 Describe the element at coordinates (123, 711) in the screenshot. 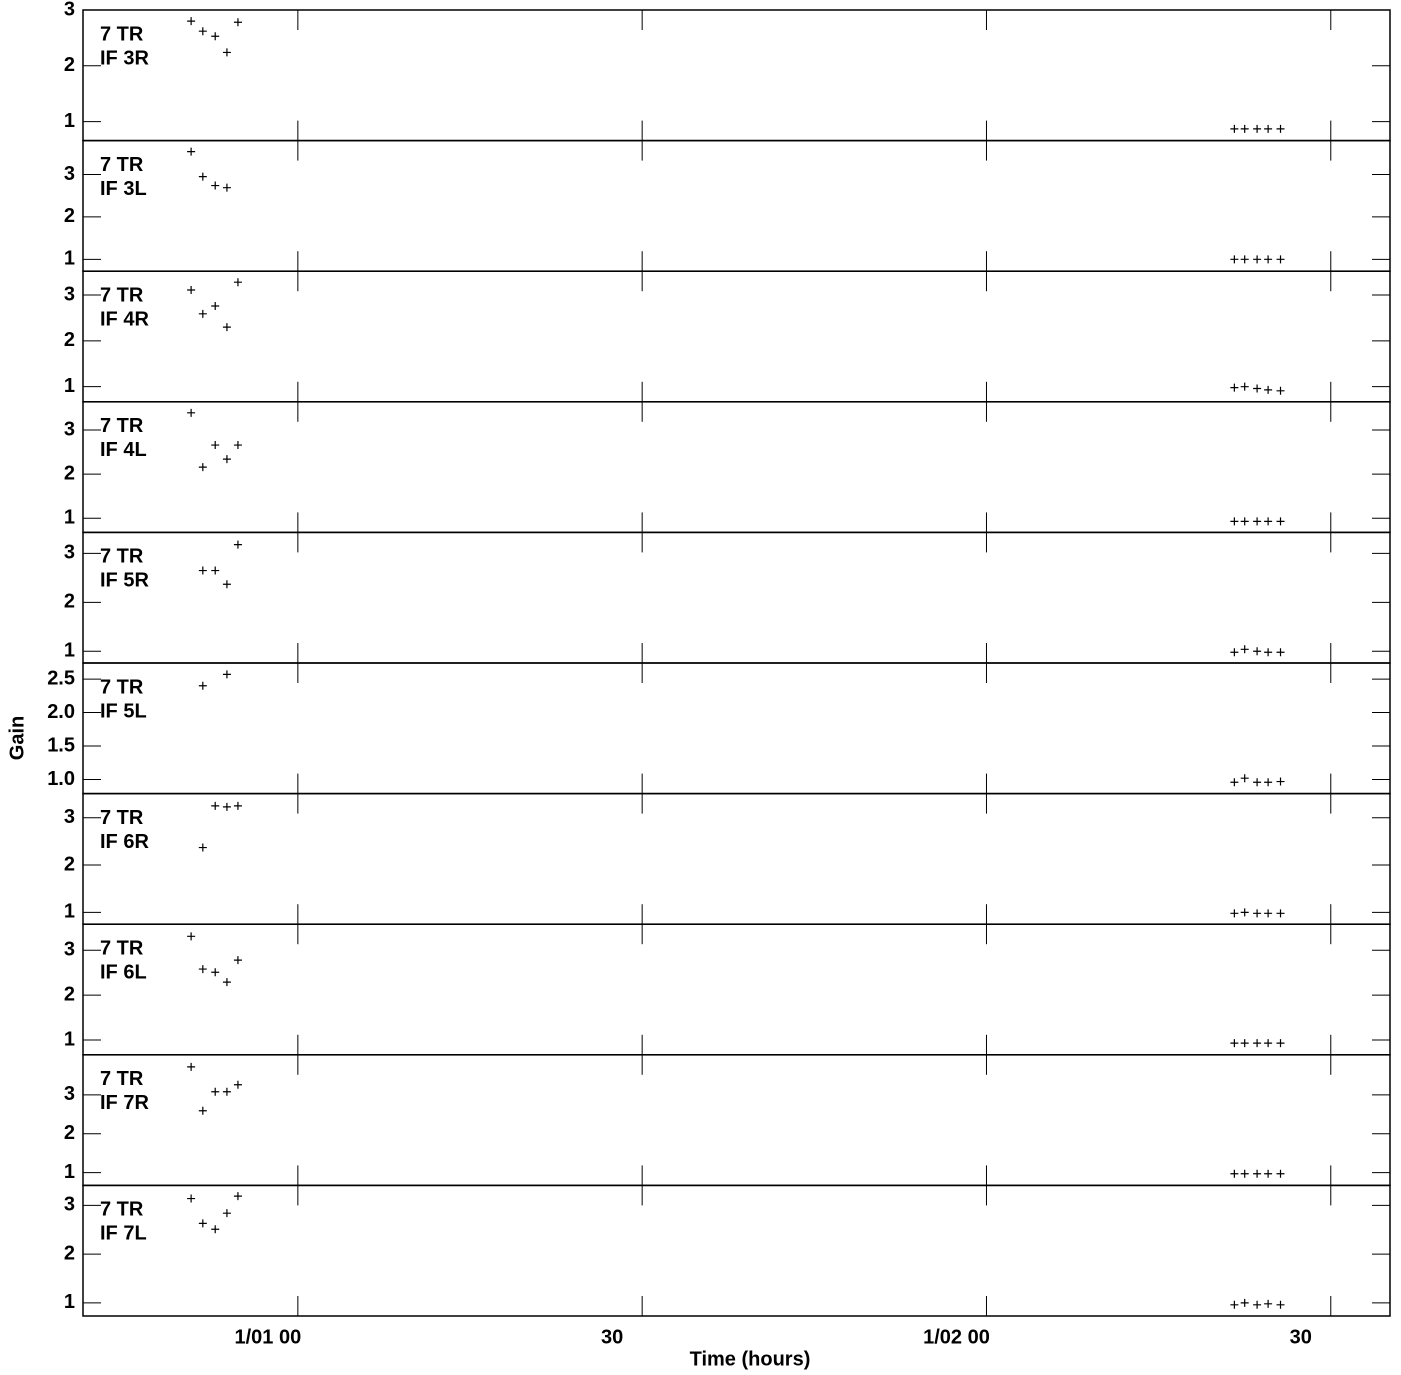

I see `if-label: IF 5L` at that location.